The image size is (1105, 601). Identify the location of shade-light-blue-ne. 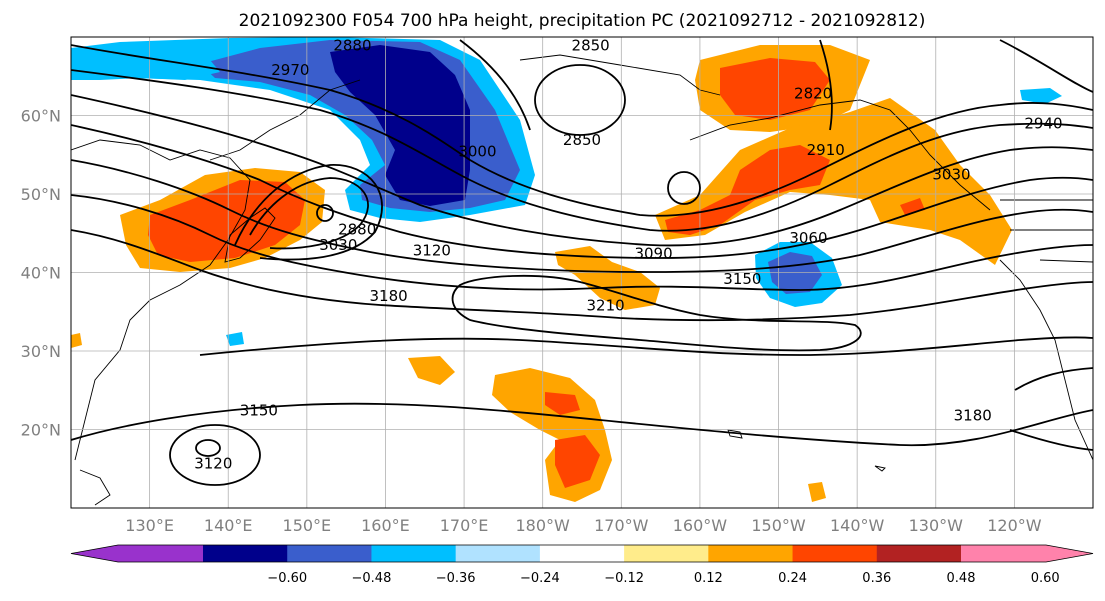
(1041, 96).